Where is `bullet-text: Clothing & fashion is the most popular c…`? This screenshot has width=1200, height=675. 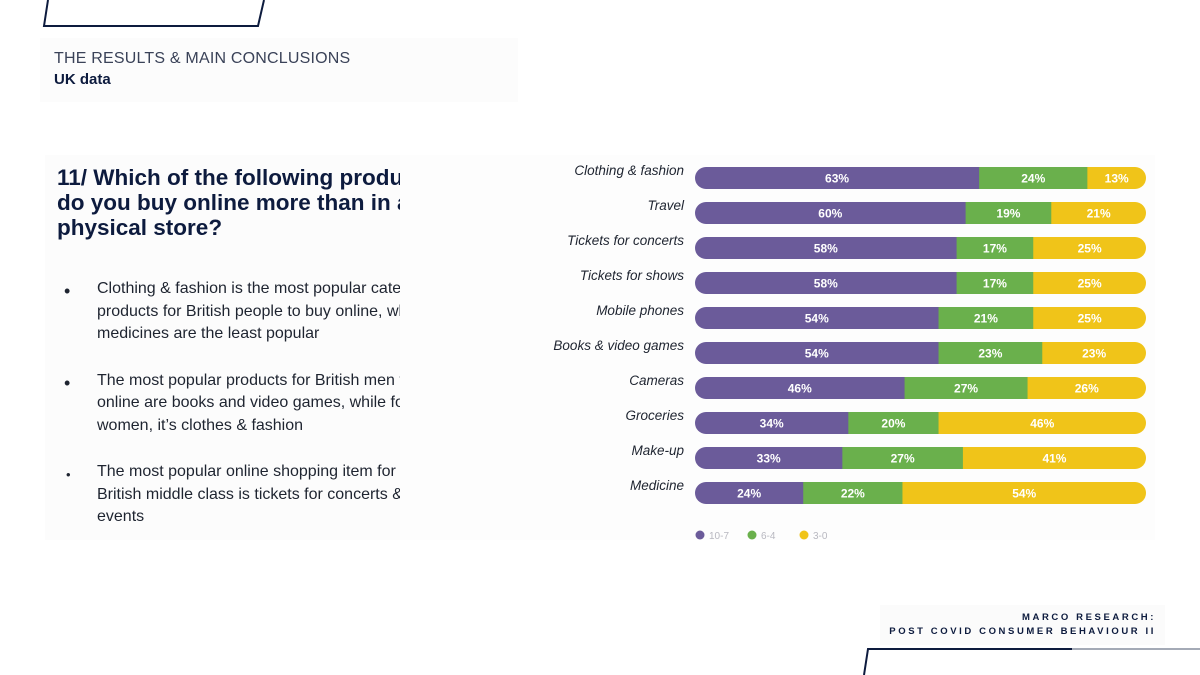
bullet-text: Clothing & fashion is the most popular c… is located at coordinates (274, 311).